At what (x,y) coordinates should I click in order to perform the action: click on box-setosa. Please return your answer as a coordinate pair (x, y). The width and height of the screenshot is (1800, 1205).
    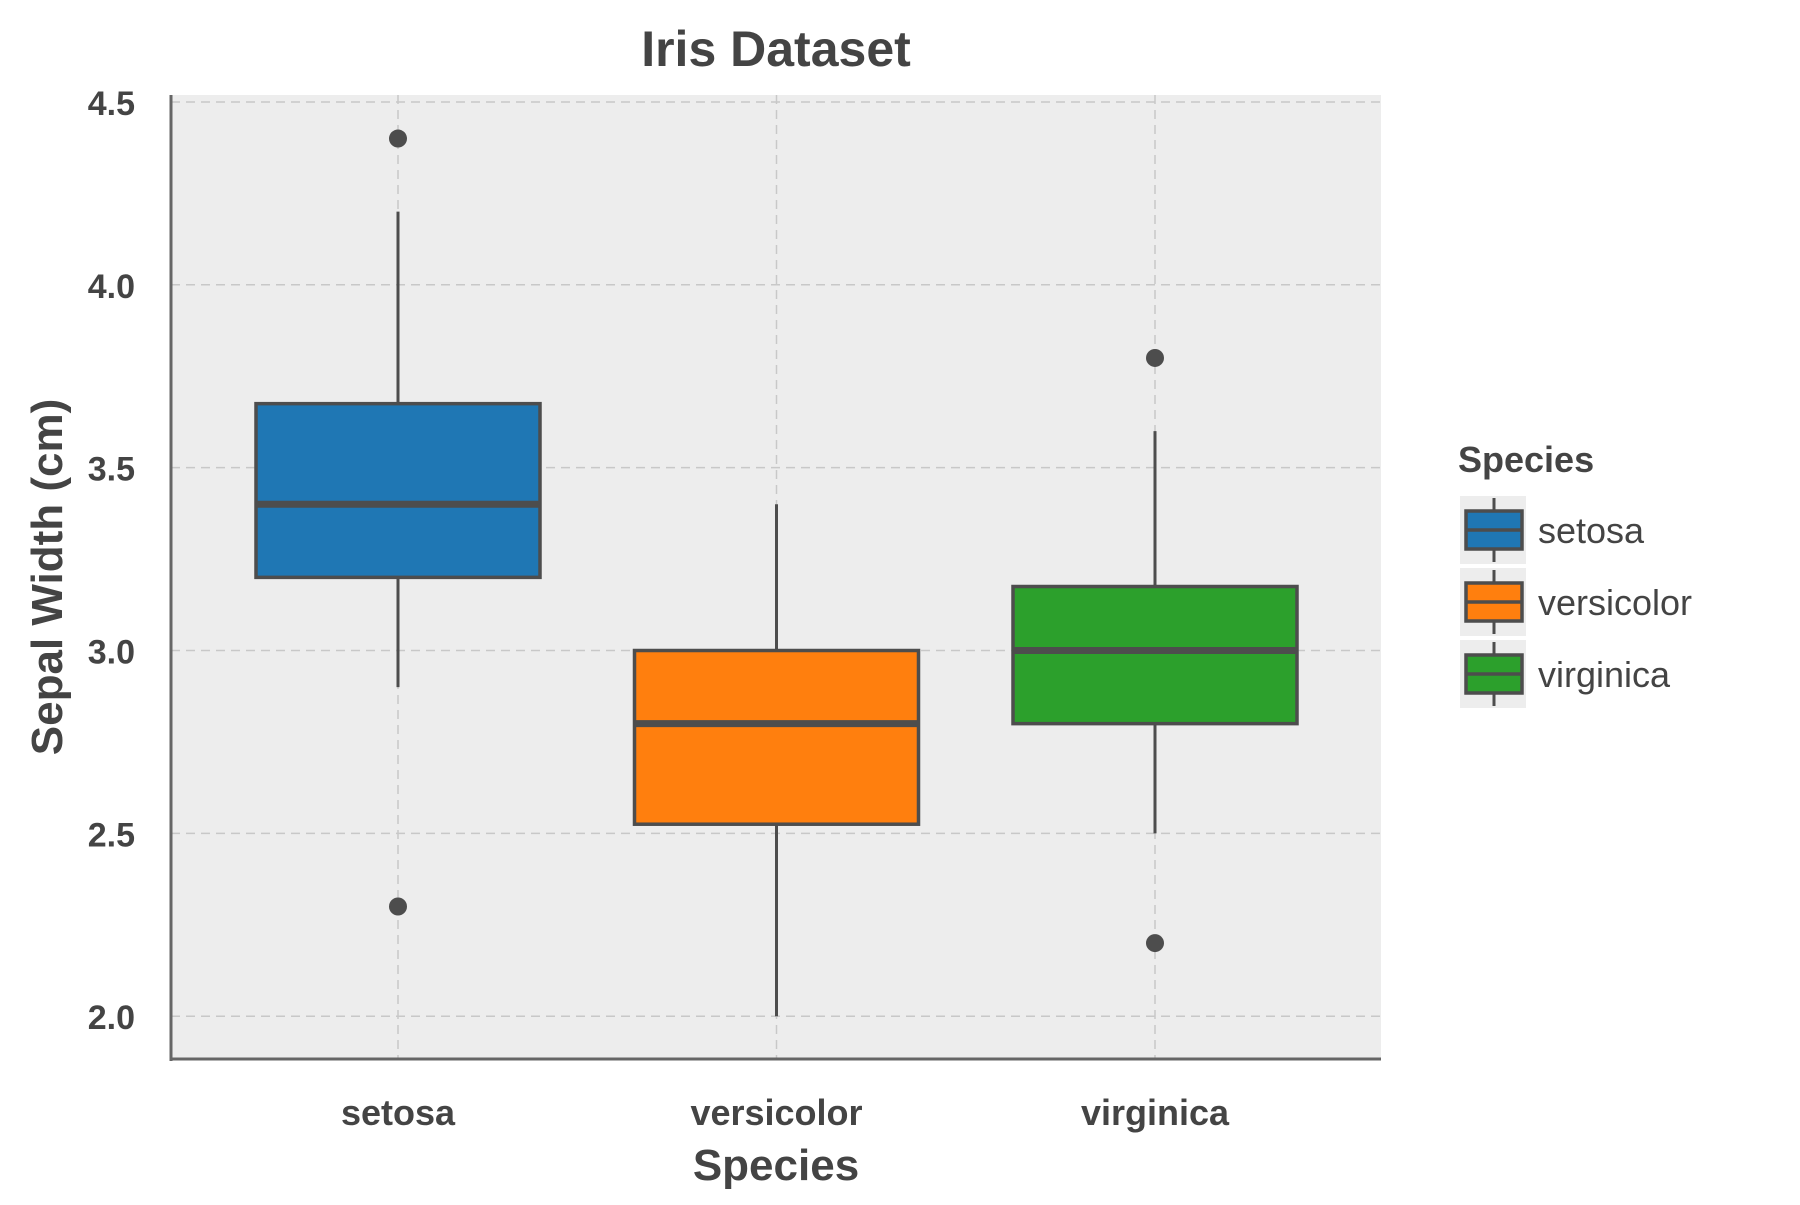
    Looking at the image, I should click on (398, 522).